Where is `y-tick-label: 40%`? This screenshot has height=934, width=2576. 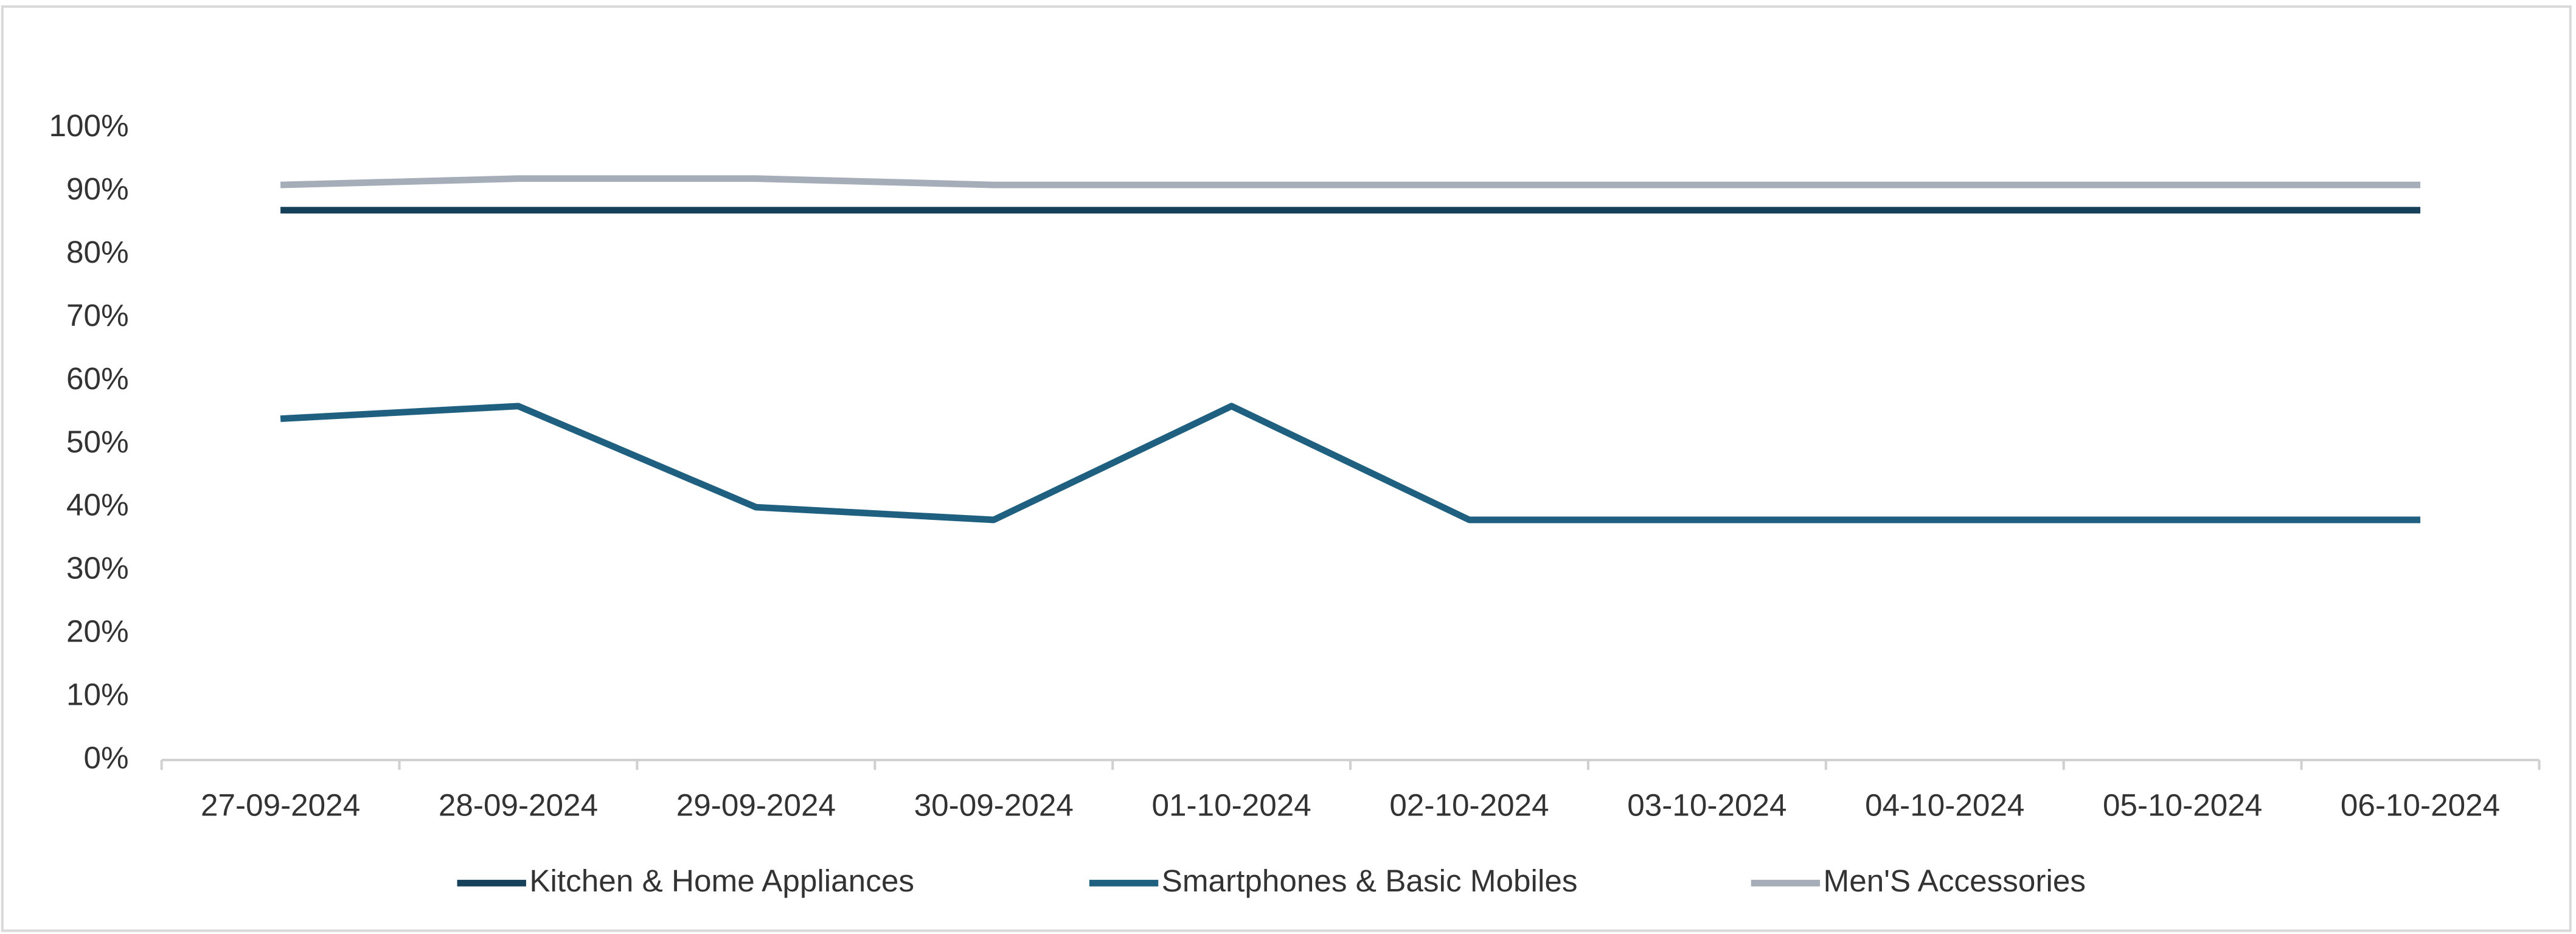 y-tick-label: 40% is located at coordinates (97, 505).